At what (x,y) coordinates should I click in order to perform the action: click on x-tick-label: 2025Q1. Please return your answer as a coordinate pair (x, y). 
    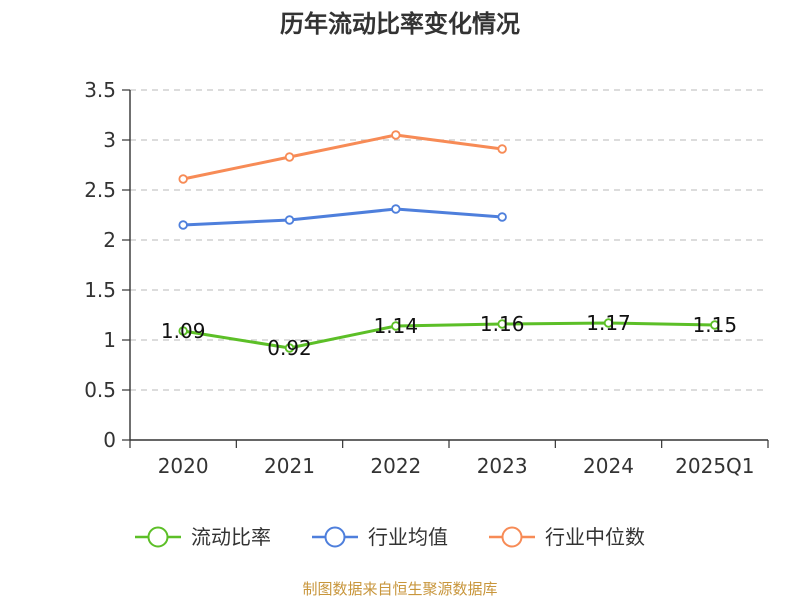
    Looking at the image, I should click on (714, 466).